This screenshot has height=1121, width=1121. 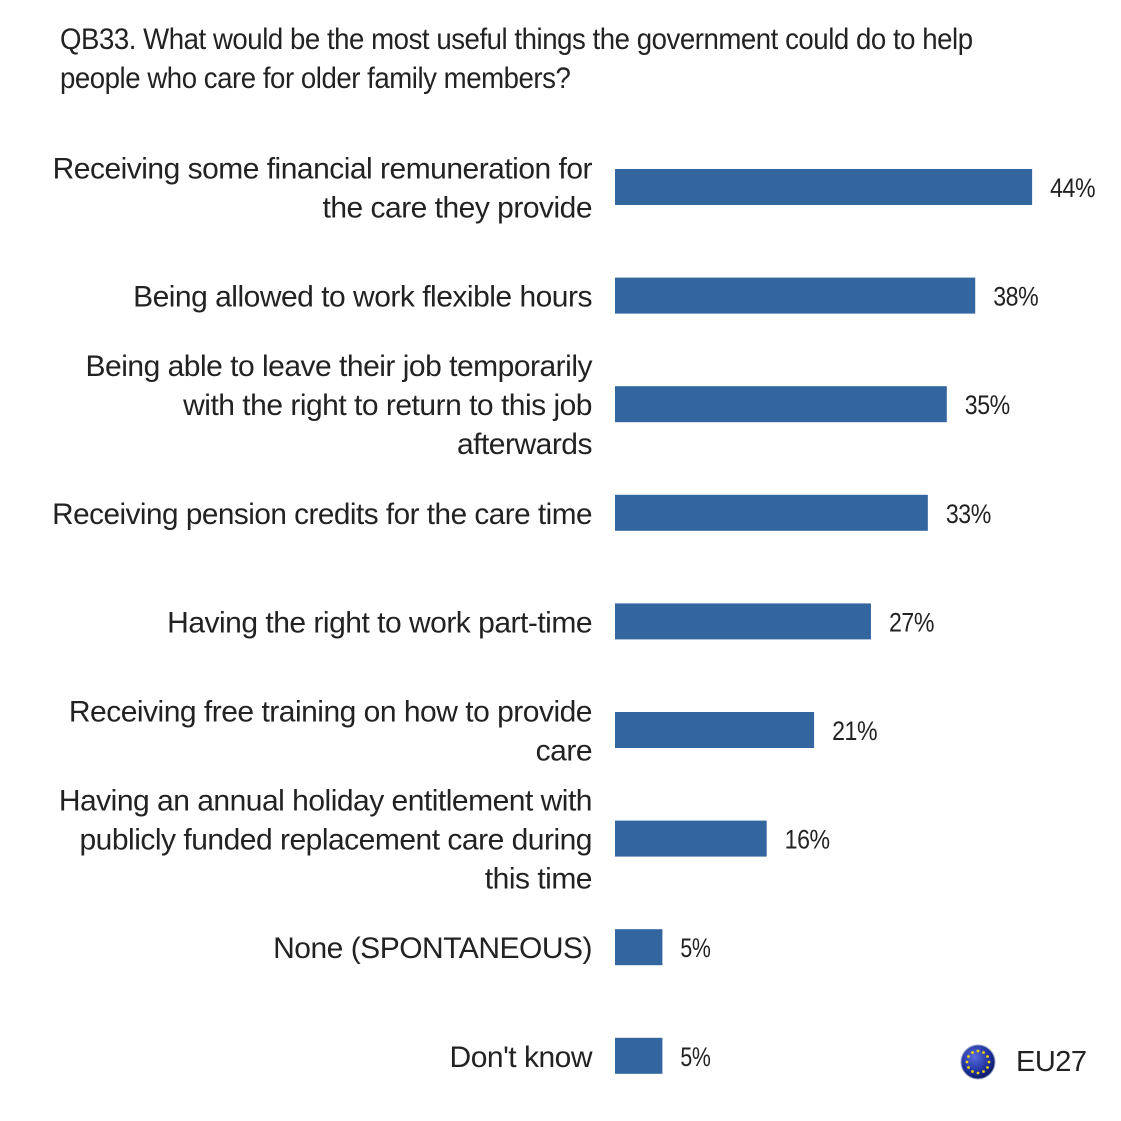 What do you see at coordinates (362, 297) in the screenshot?
I see `category-label-1: Being allowed to work flexible hours` at bounding box center [362, 297].